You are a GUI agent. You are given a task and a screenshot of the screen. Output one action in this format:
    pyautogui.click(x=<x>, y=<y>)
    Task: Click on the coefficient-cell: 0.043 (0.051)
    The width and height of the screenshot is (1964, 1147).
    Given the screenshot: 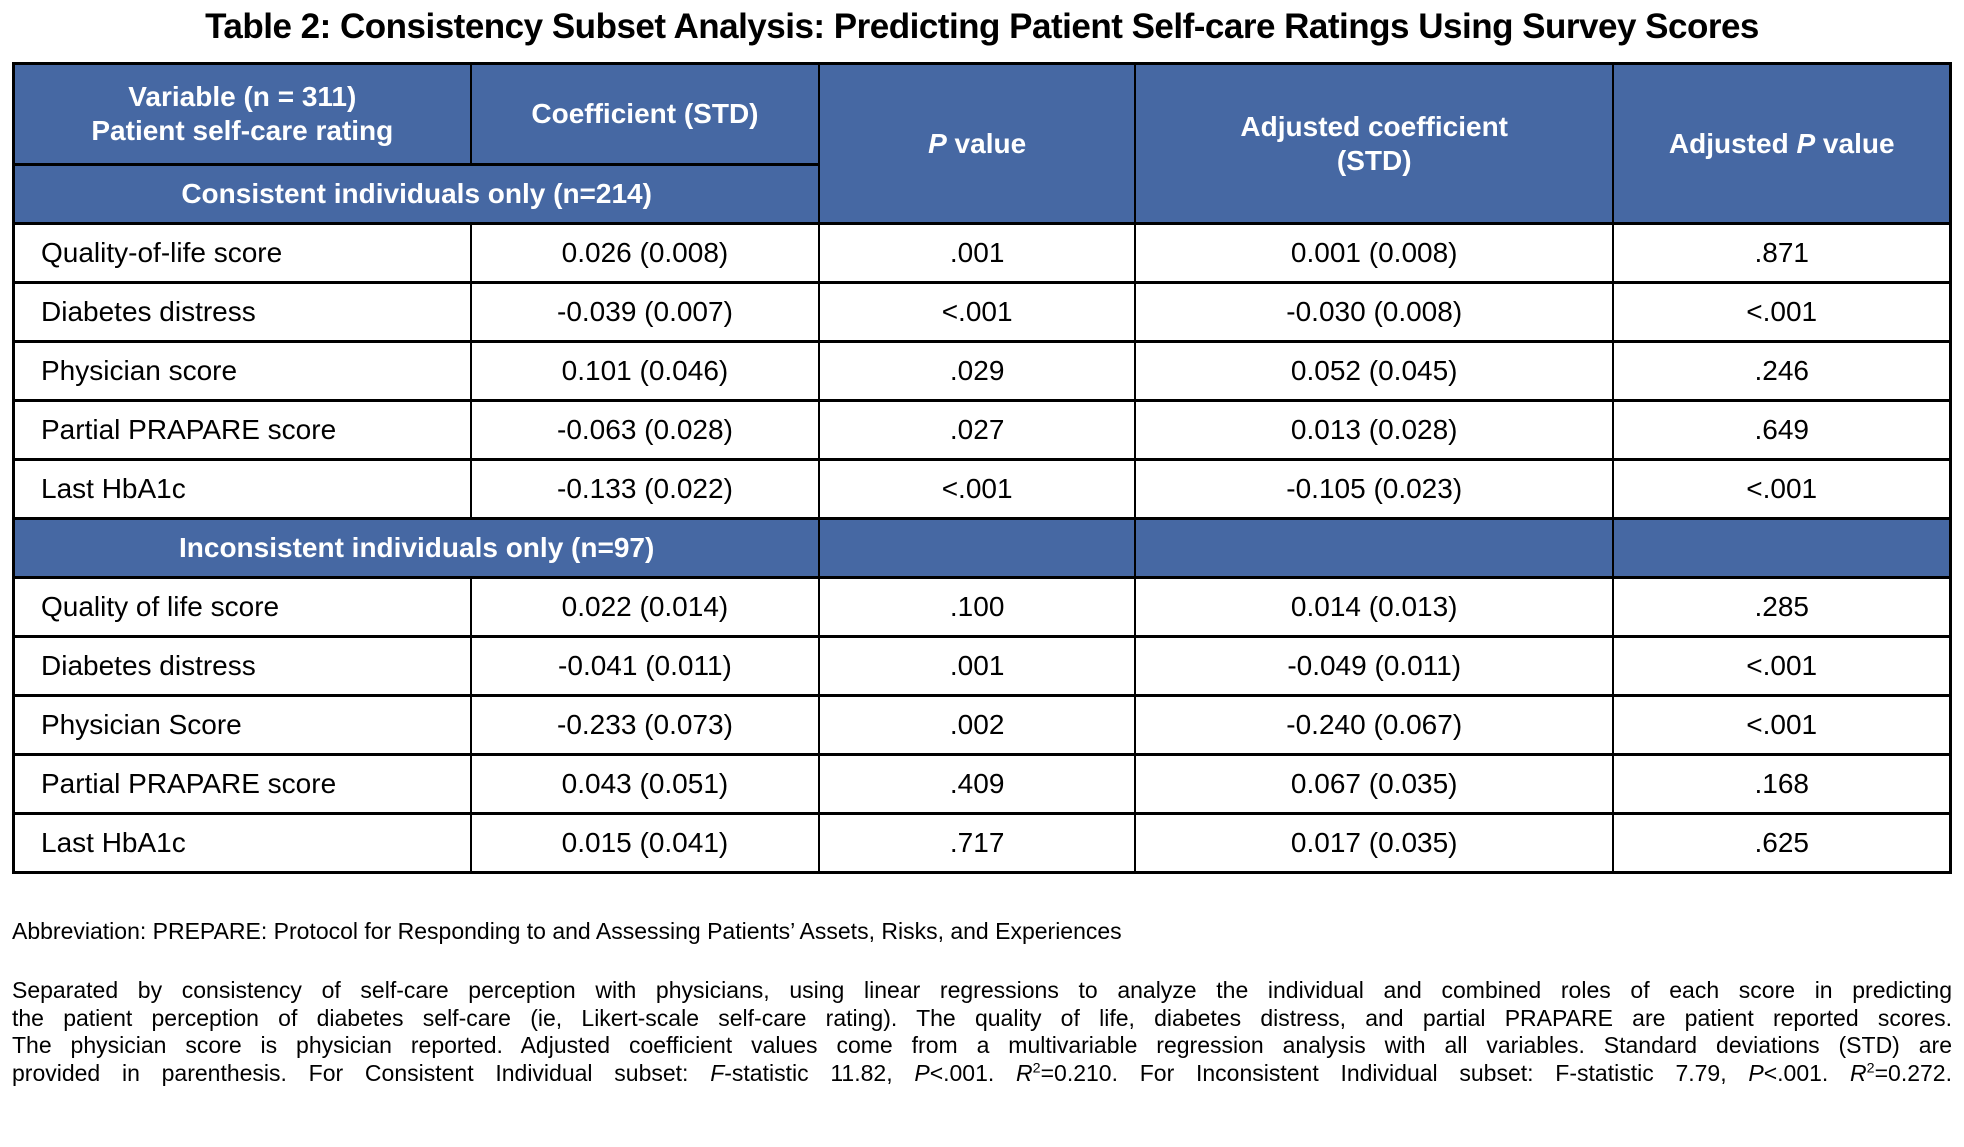 What is the action you would take?
    pyautogui.click(x=645, y=784)
    